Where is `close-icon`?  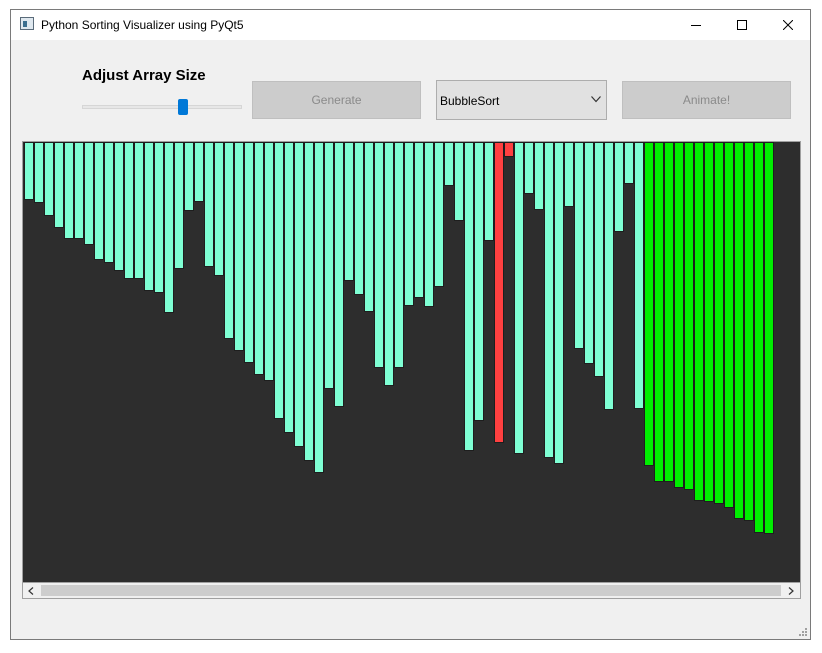
close-icon is located at coordinates (788, 25).